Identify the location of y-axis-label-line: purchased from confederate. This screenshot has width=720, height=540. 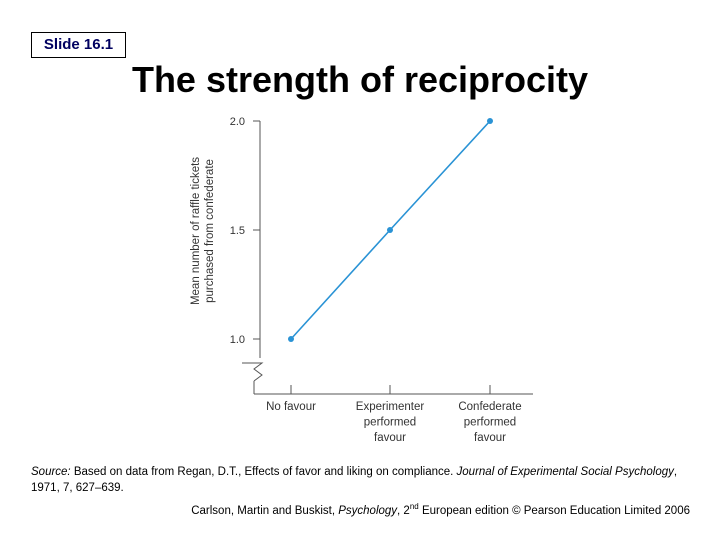
(210, 231).